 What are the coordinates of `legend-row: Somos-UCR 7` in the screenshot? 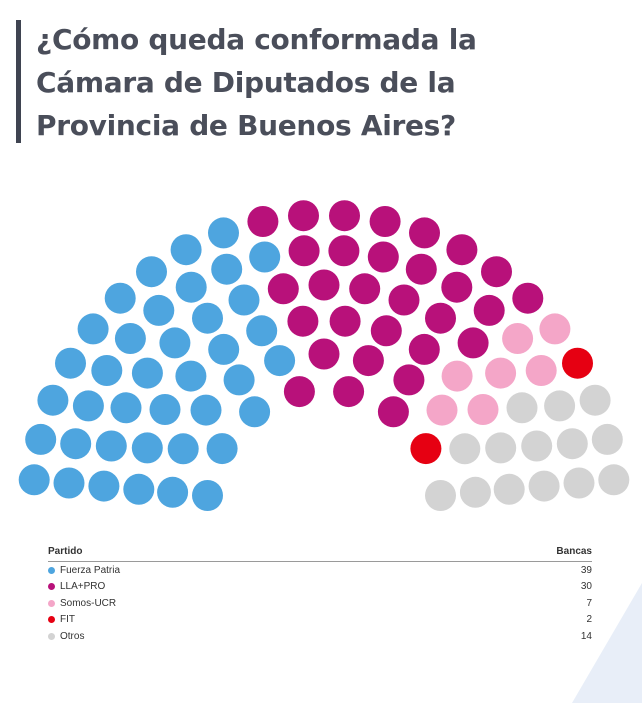 It's located at (320, 603).